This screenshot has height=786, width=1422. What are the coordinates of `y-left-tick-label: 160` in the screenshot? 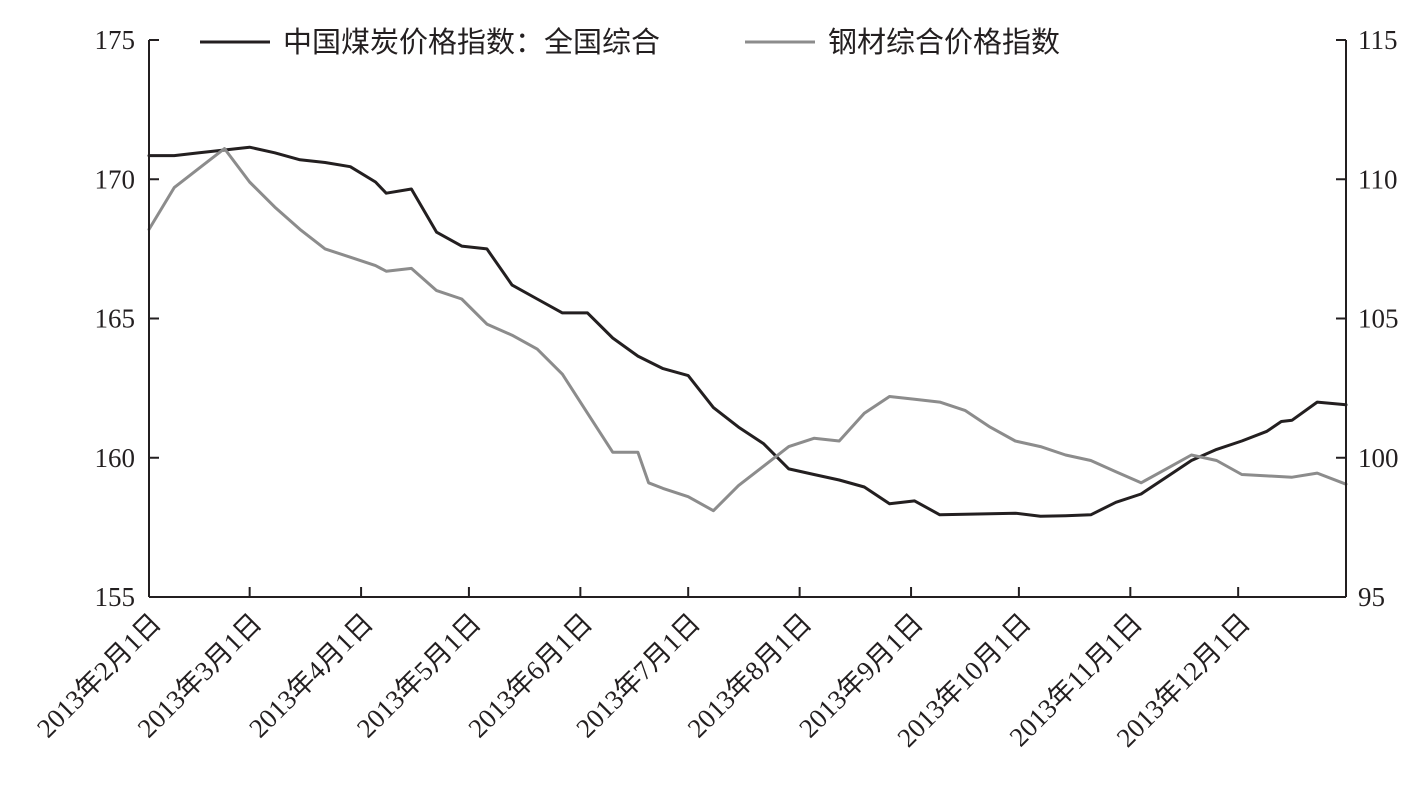 It's located at (115, 458).